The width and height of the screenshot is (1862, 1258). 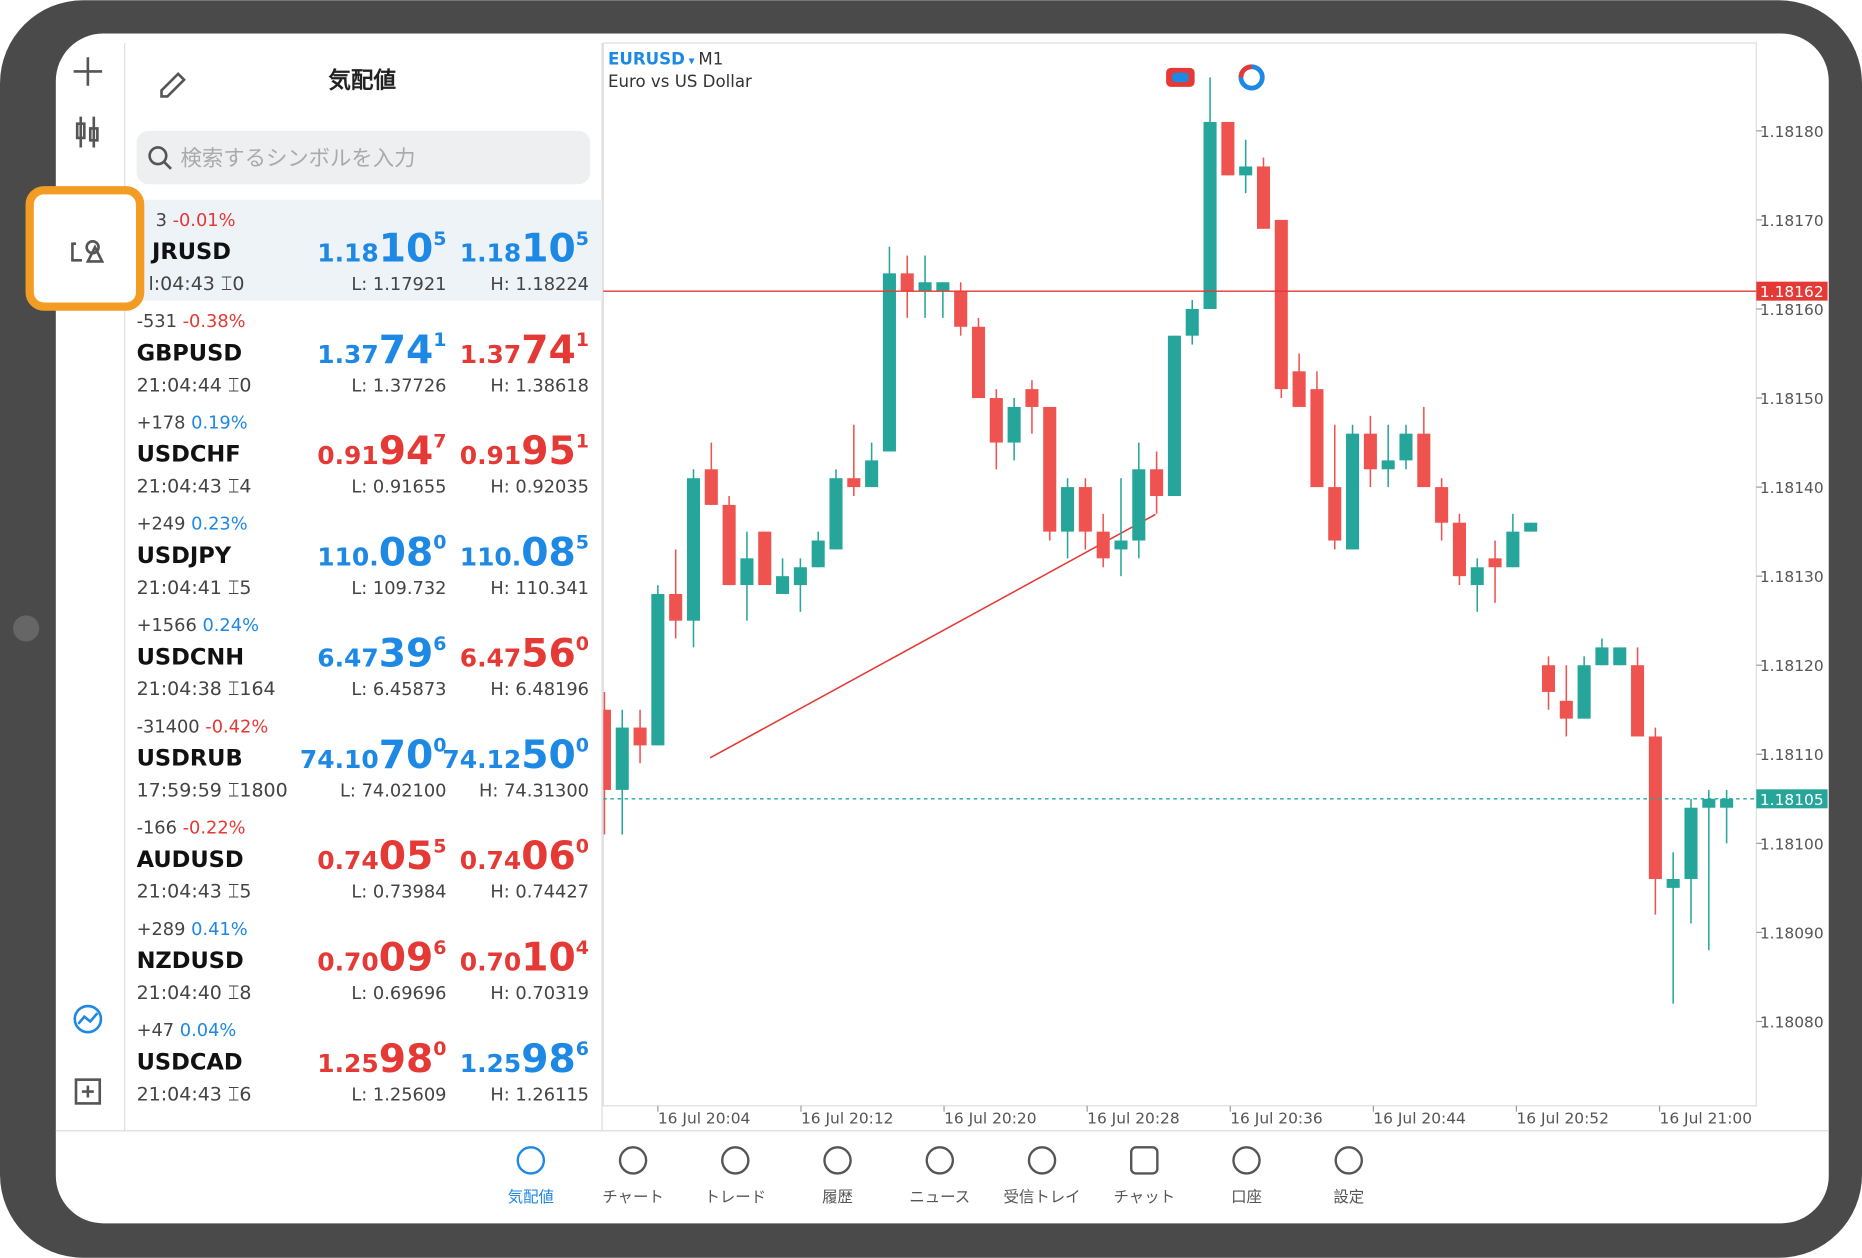 I want to click on trend-line, so click(x=932, y=636).